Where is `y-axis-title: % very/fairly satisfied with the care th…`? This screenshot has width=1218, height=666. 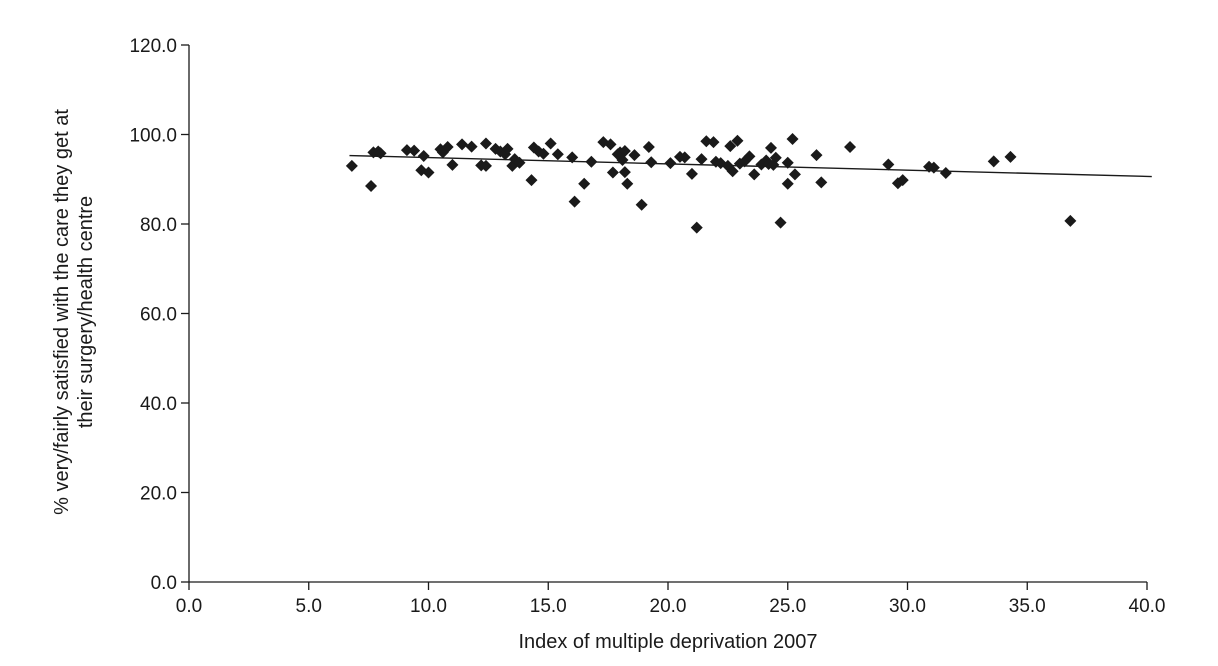 y-axis-title: % very/fairly satisfied with the care th… is located at coordinates (74, 312).